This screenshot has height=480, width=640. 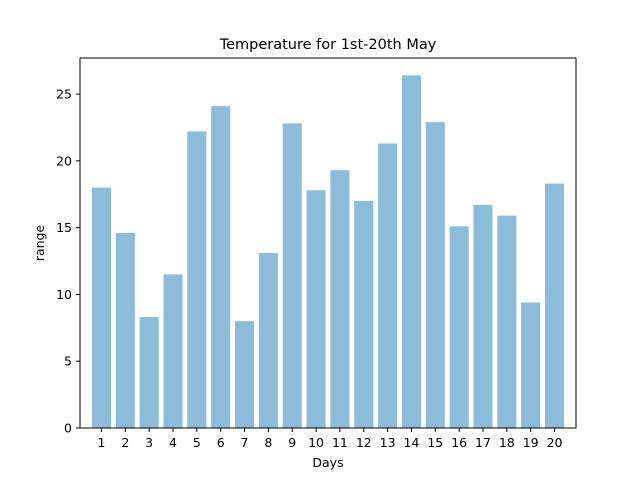 I want to click on x-tick-label: 1, so click(x=101, y=442).